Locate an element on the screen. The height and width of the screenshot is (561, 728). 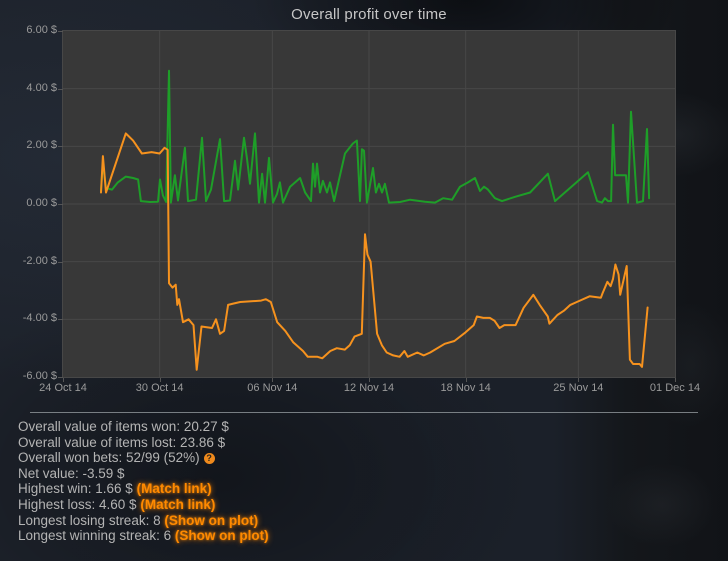
y-axis-label: 2.00 $ is located at coordinates (41, 145).